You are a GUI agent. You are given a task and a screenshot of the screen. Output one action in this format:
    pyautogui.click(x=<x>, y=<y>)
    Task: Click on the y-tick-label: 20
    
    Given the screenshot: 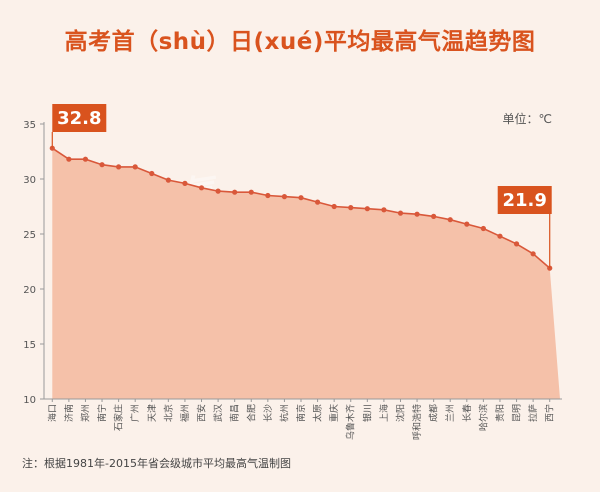 What is the action you would take?
    pyautogui.click(x=29, y=290)
    